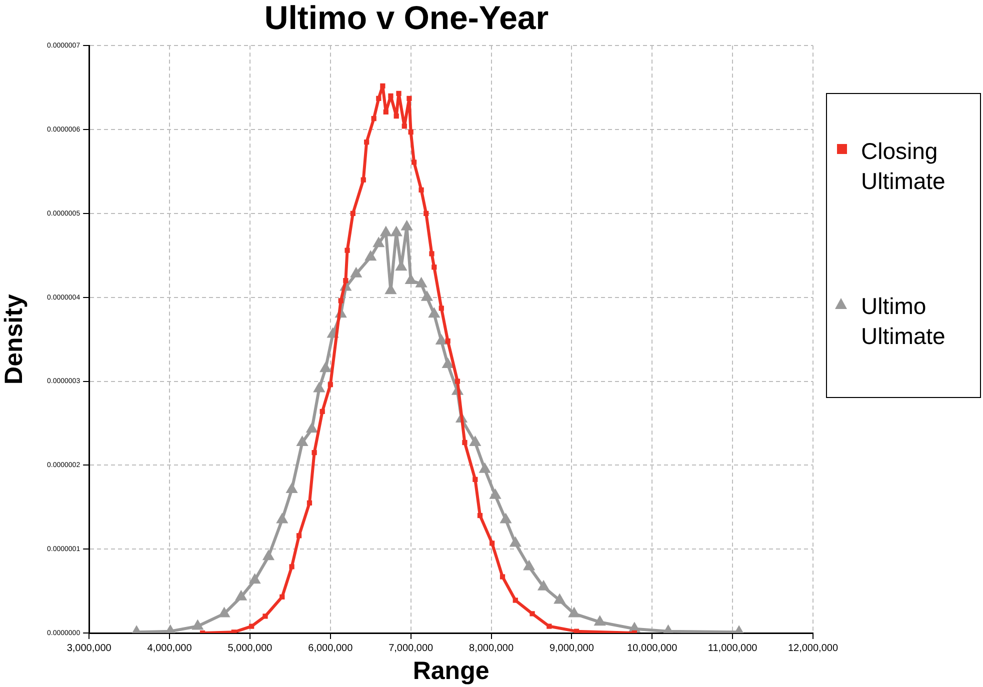 Image resolution: width=983 pixels, height=687 pixels. Describe the element at coordinates (411, 648) in the screenshot. I see `x-tick-label: 7,000,000` at that location.